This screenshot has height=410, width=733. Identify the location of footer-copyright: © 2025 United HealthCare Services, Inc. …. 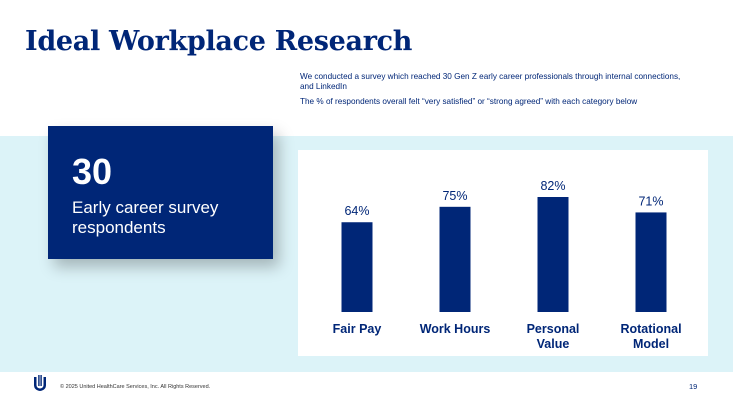
(135, 387).